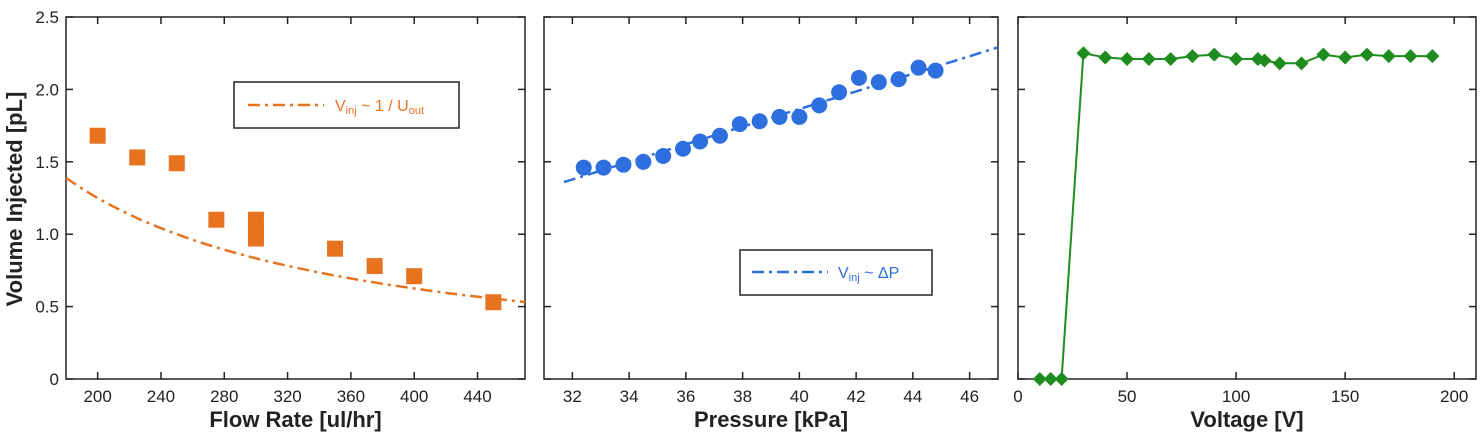 This screenshot has width=1483, height=435. I want to click on pressure-legend: Vinj ~ ΔP, so click(836, 272).